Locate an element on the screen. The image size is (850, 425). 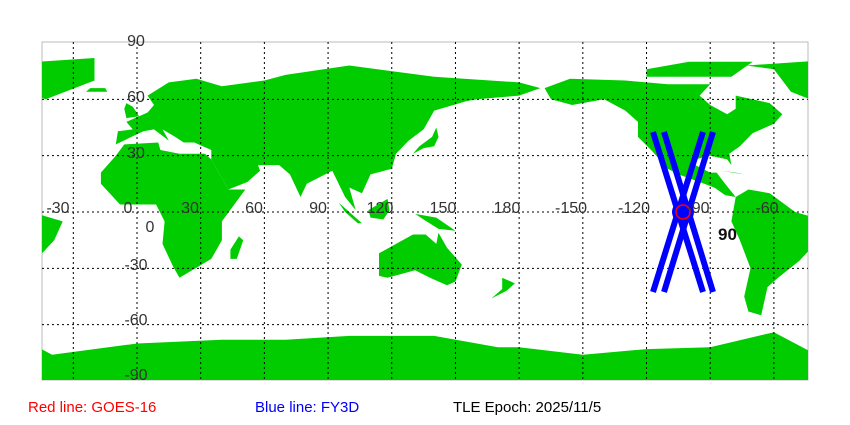
lon-label: 120 is located at coordinates (380, 208).